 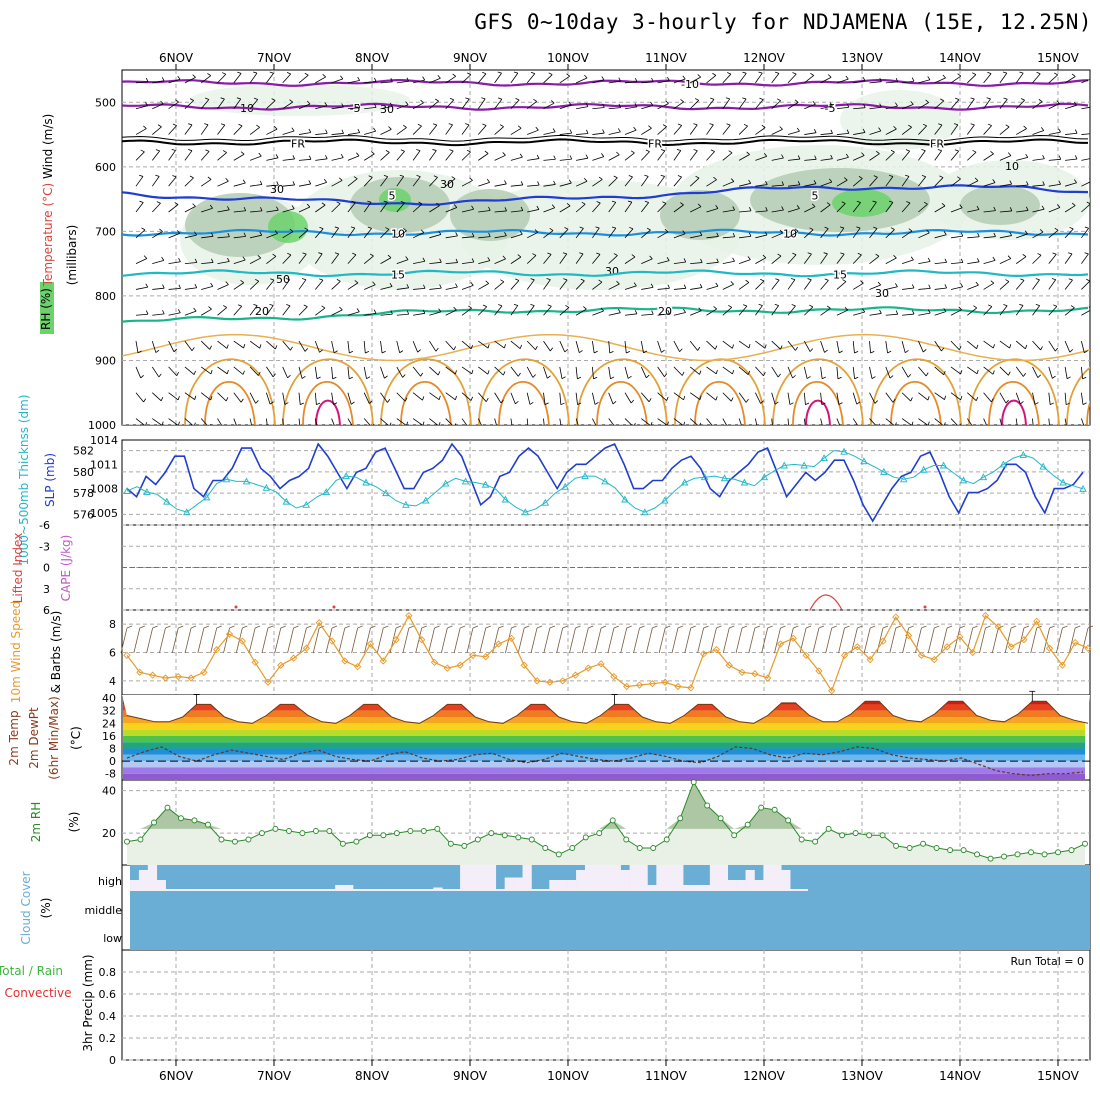 I want to click on wind-axis-label: 10m Wind Speed, so click(x=16, y=652).